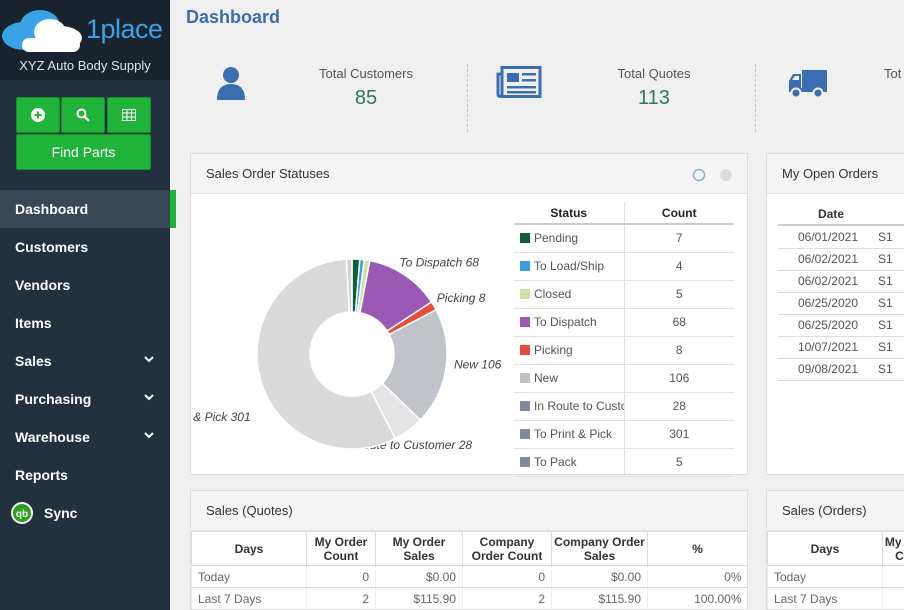 The width and height of the screenshot is (904, 610). I want to click on slice-label: New 106, so click(478, 365).